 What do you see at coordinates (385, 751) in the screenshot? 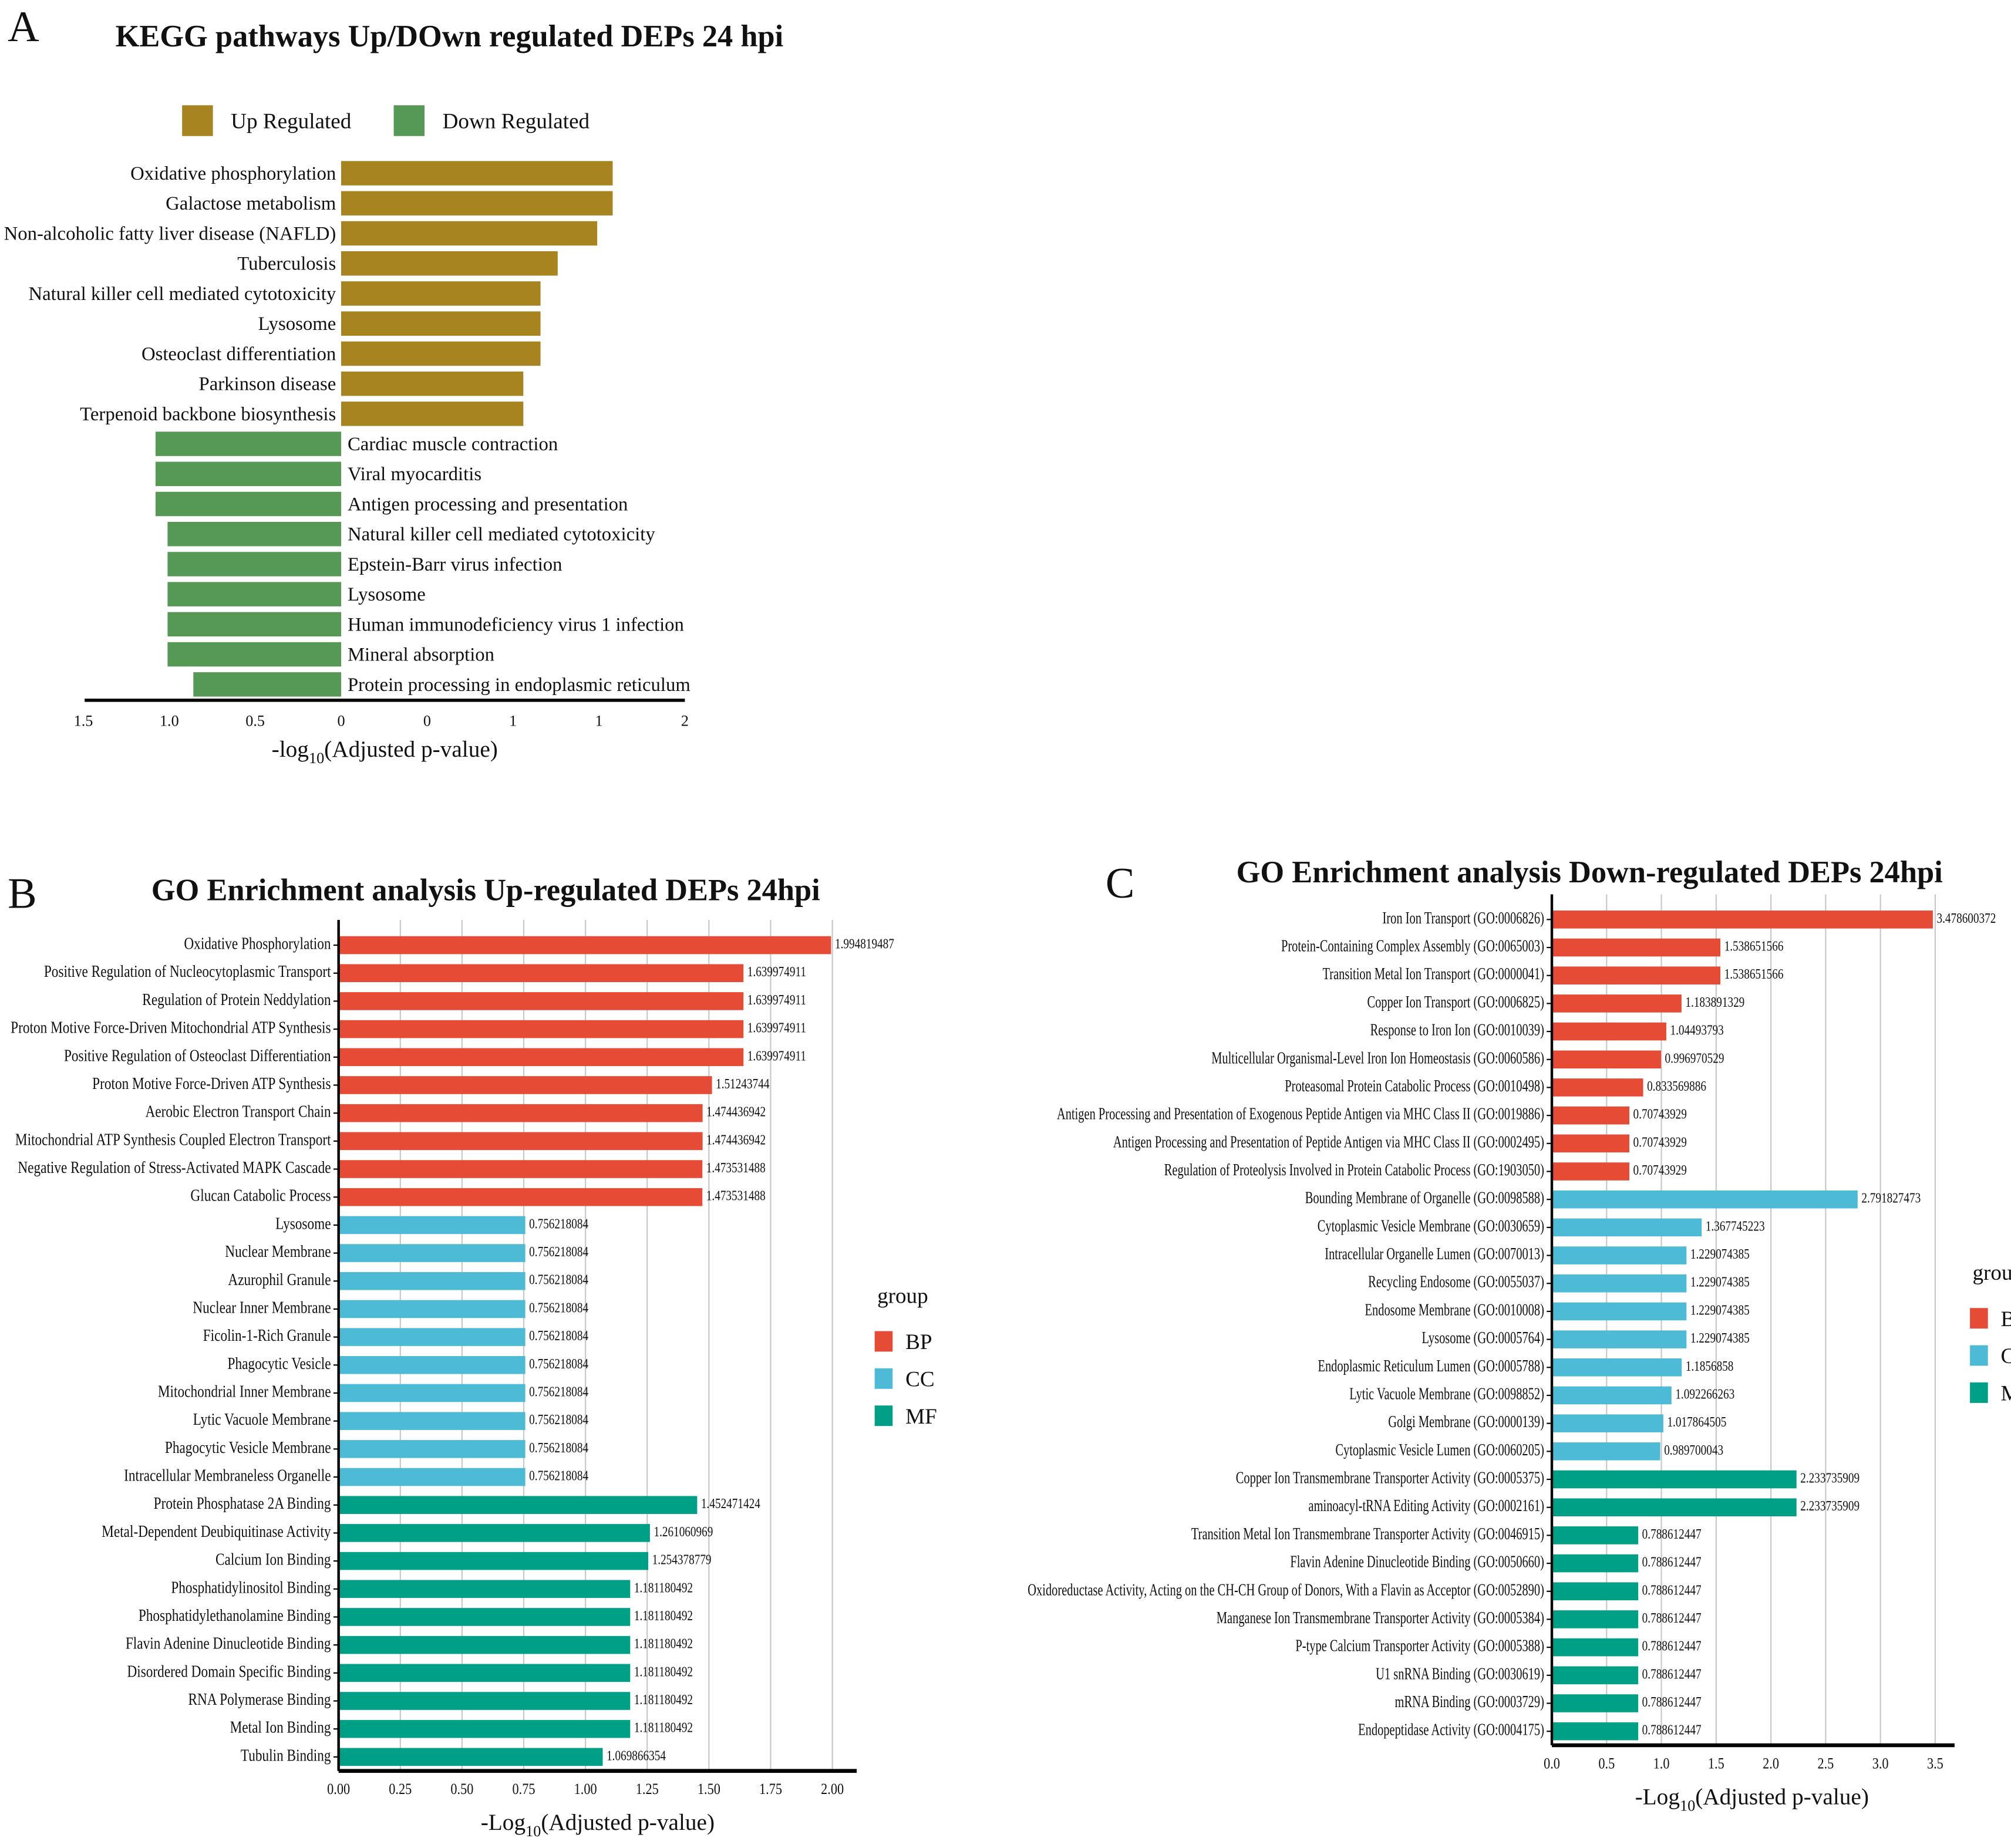
I see `x-axis-label: -log10(Adjusted p-value)` at bounding box center [385, 751].